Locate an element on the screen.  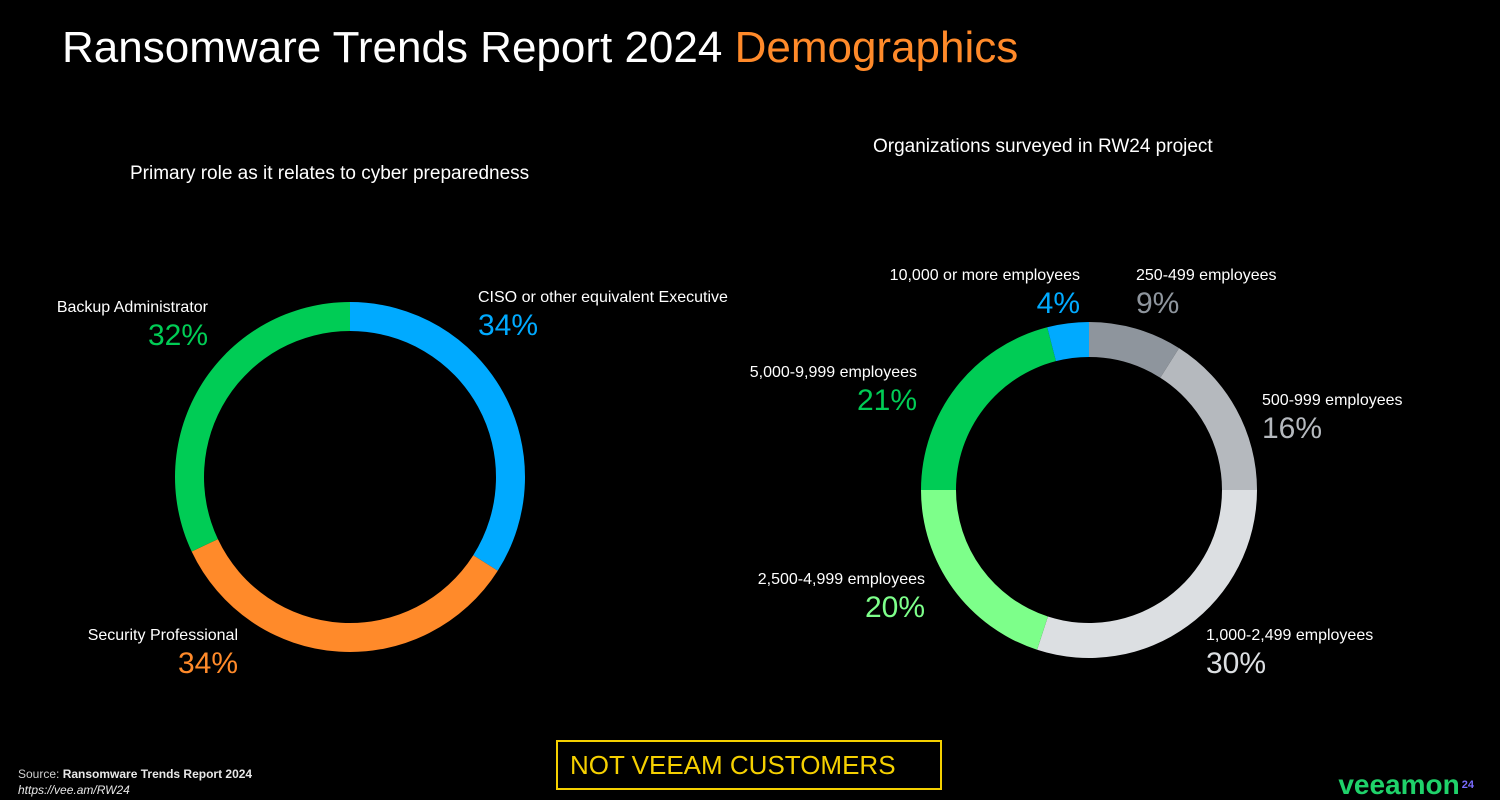
label-security-pro-name: Security Professional is located at coordinates (162, 635).